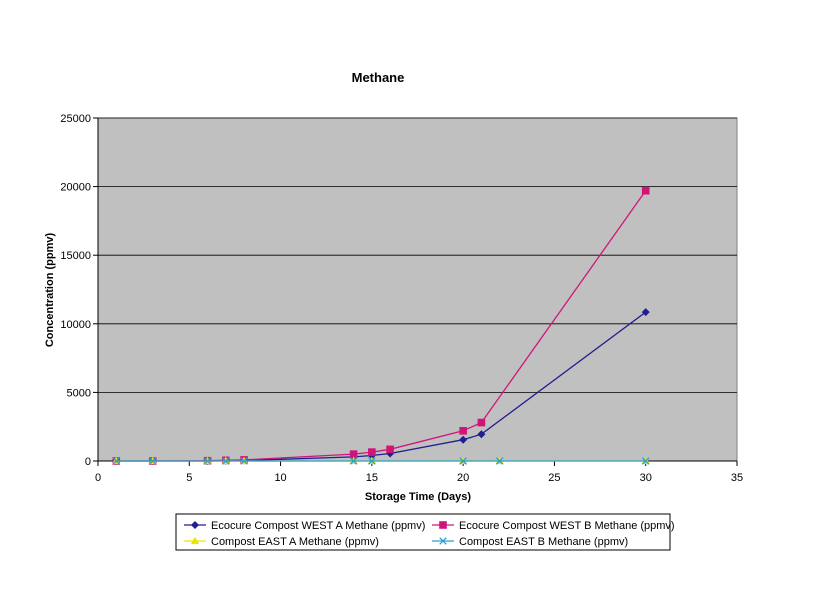  Describe the element at coordinates (567, 526) in the screenshot. I see `legend-label: Ecocure Compost WEST B Methane (ppmv)` at that location.